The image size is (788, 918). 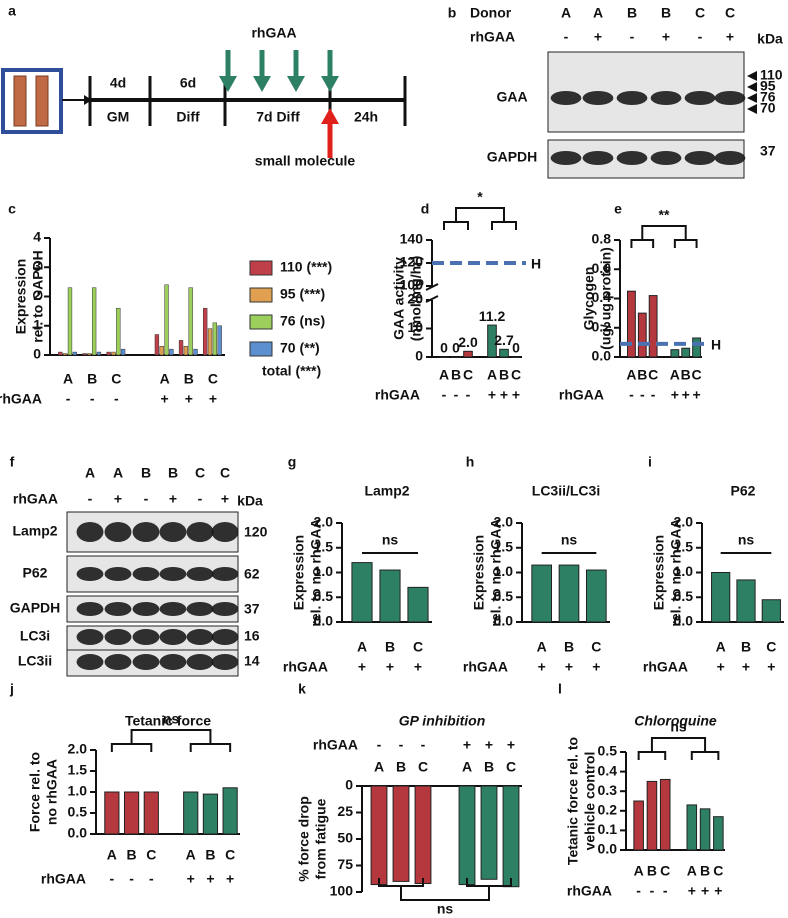 What do you see at coordinates (566, 491) in the screenshot?
I see `chart-title: LC3ii/LC3i` at bounding box center [566, 491].